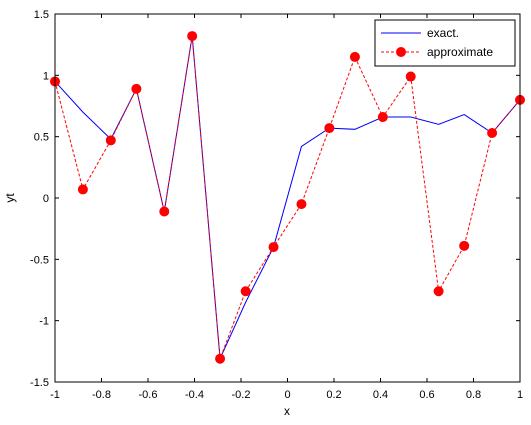 The image size is (531, 425). I want to click on x-tick-label: -1, so click(55, 395).